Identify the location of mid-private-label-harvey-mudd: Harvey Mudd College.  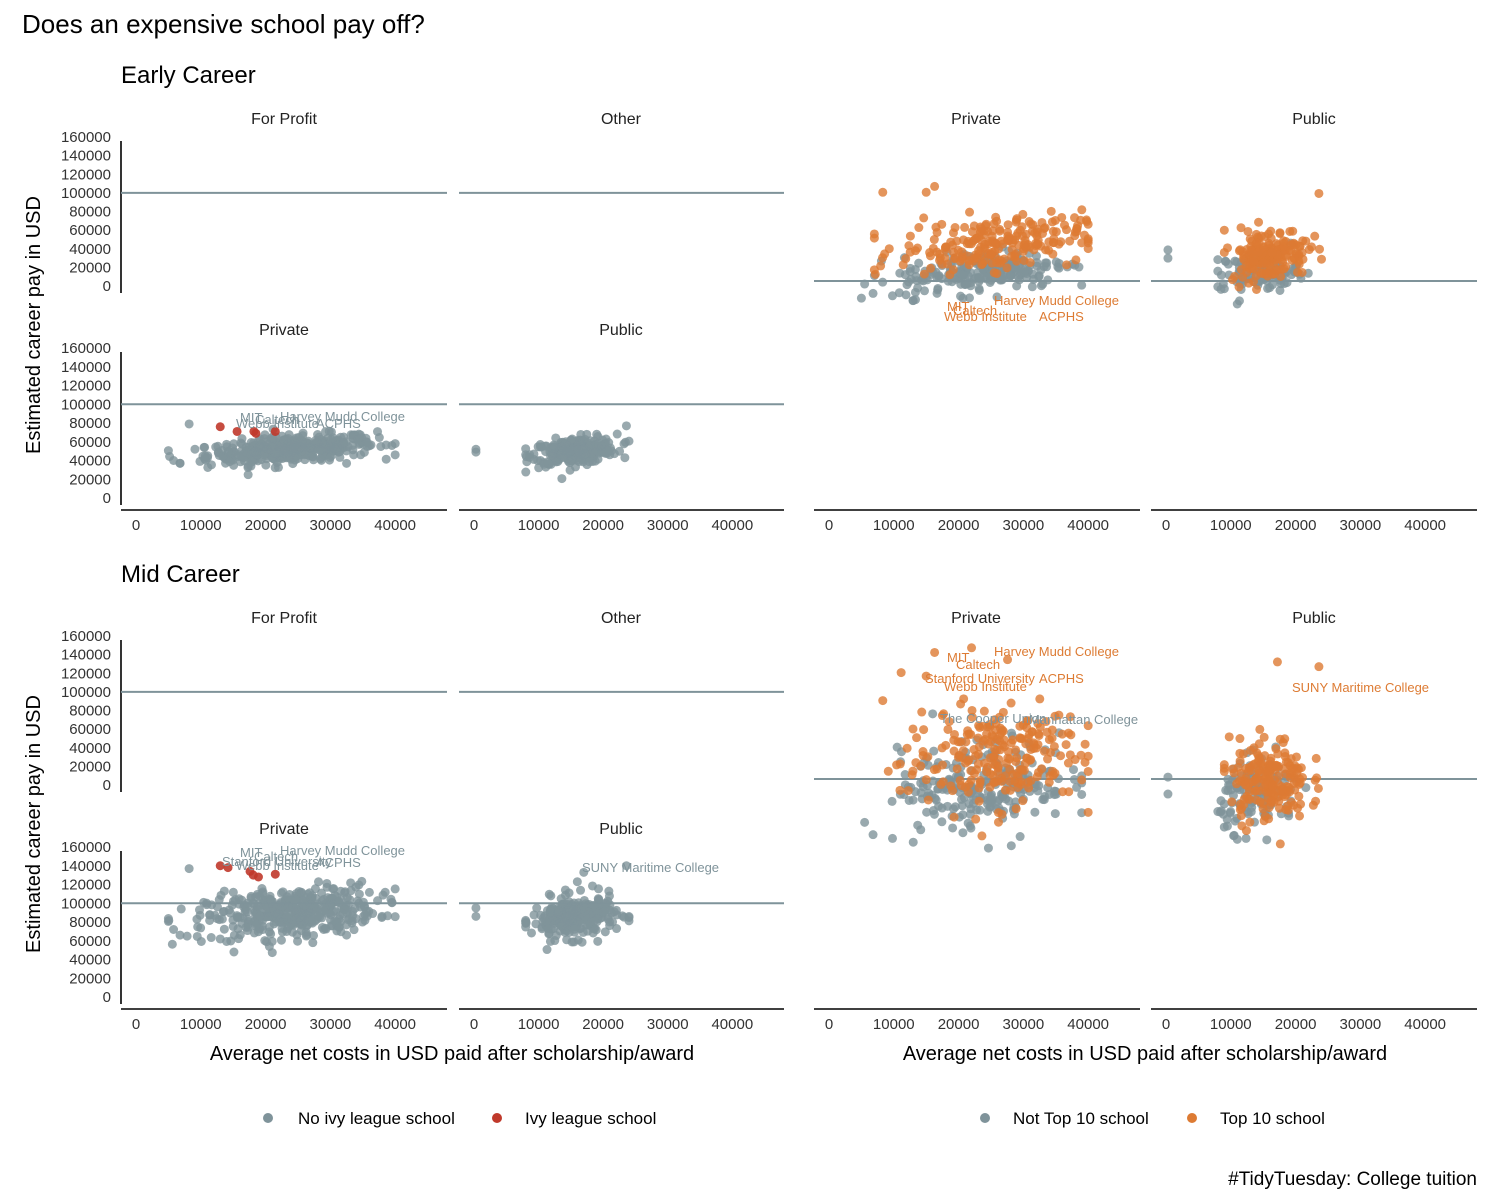
(342, 850).